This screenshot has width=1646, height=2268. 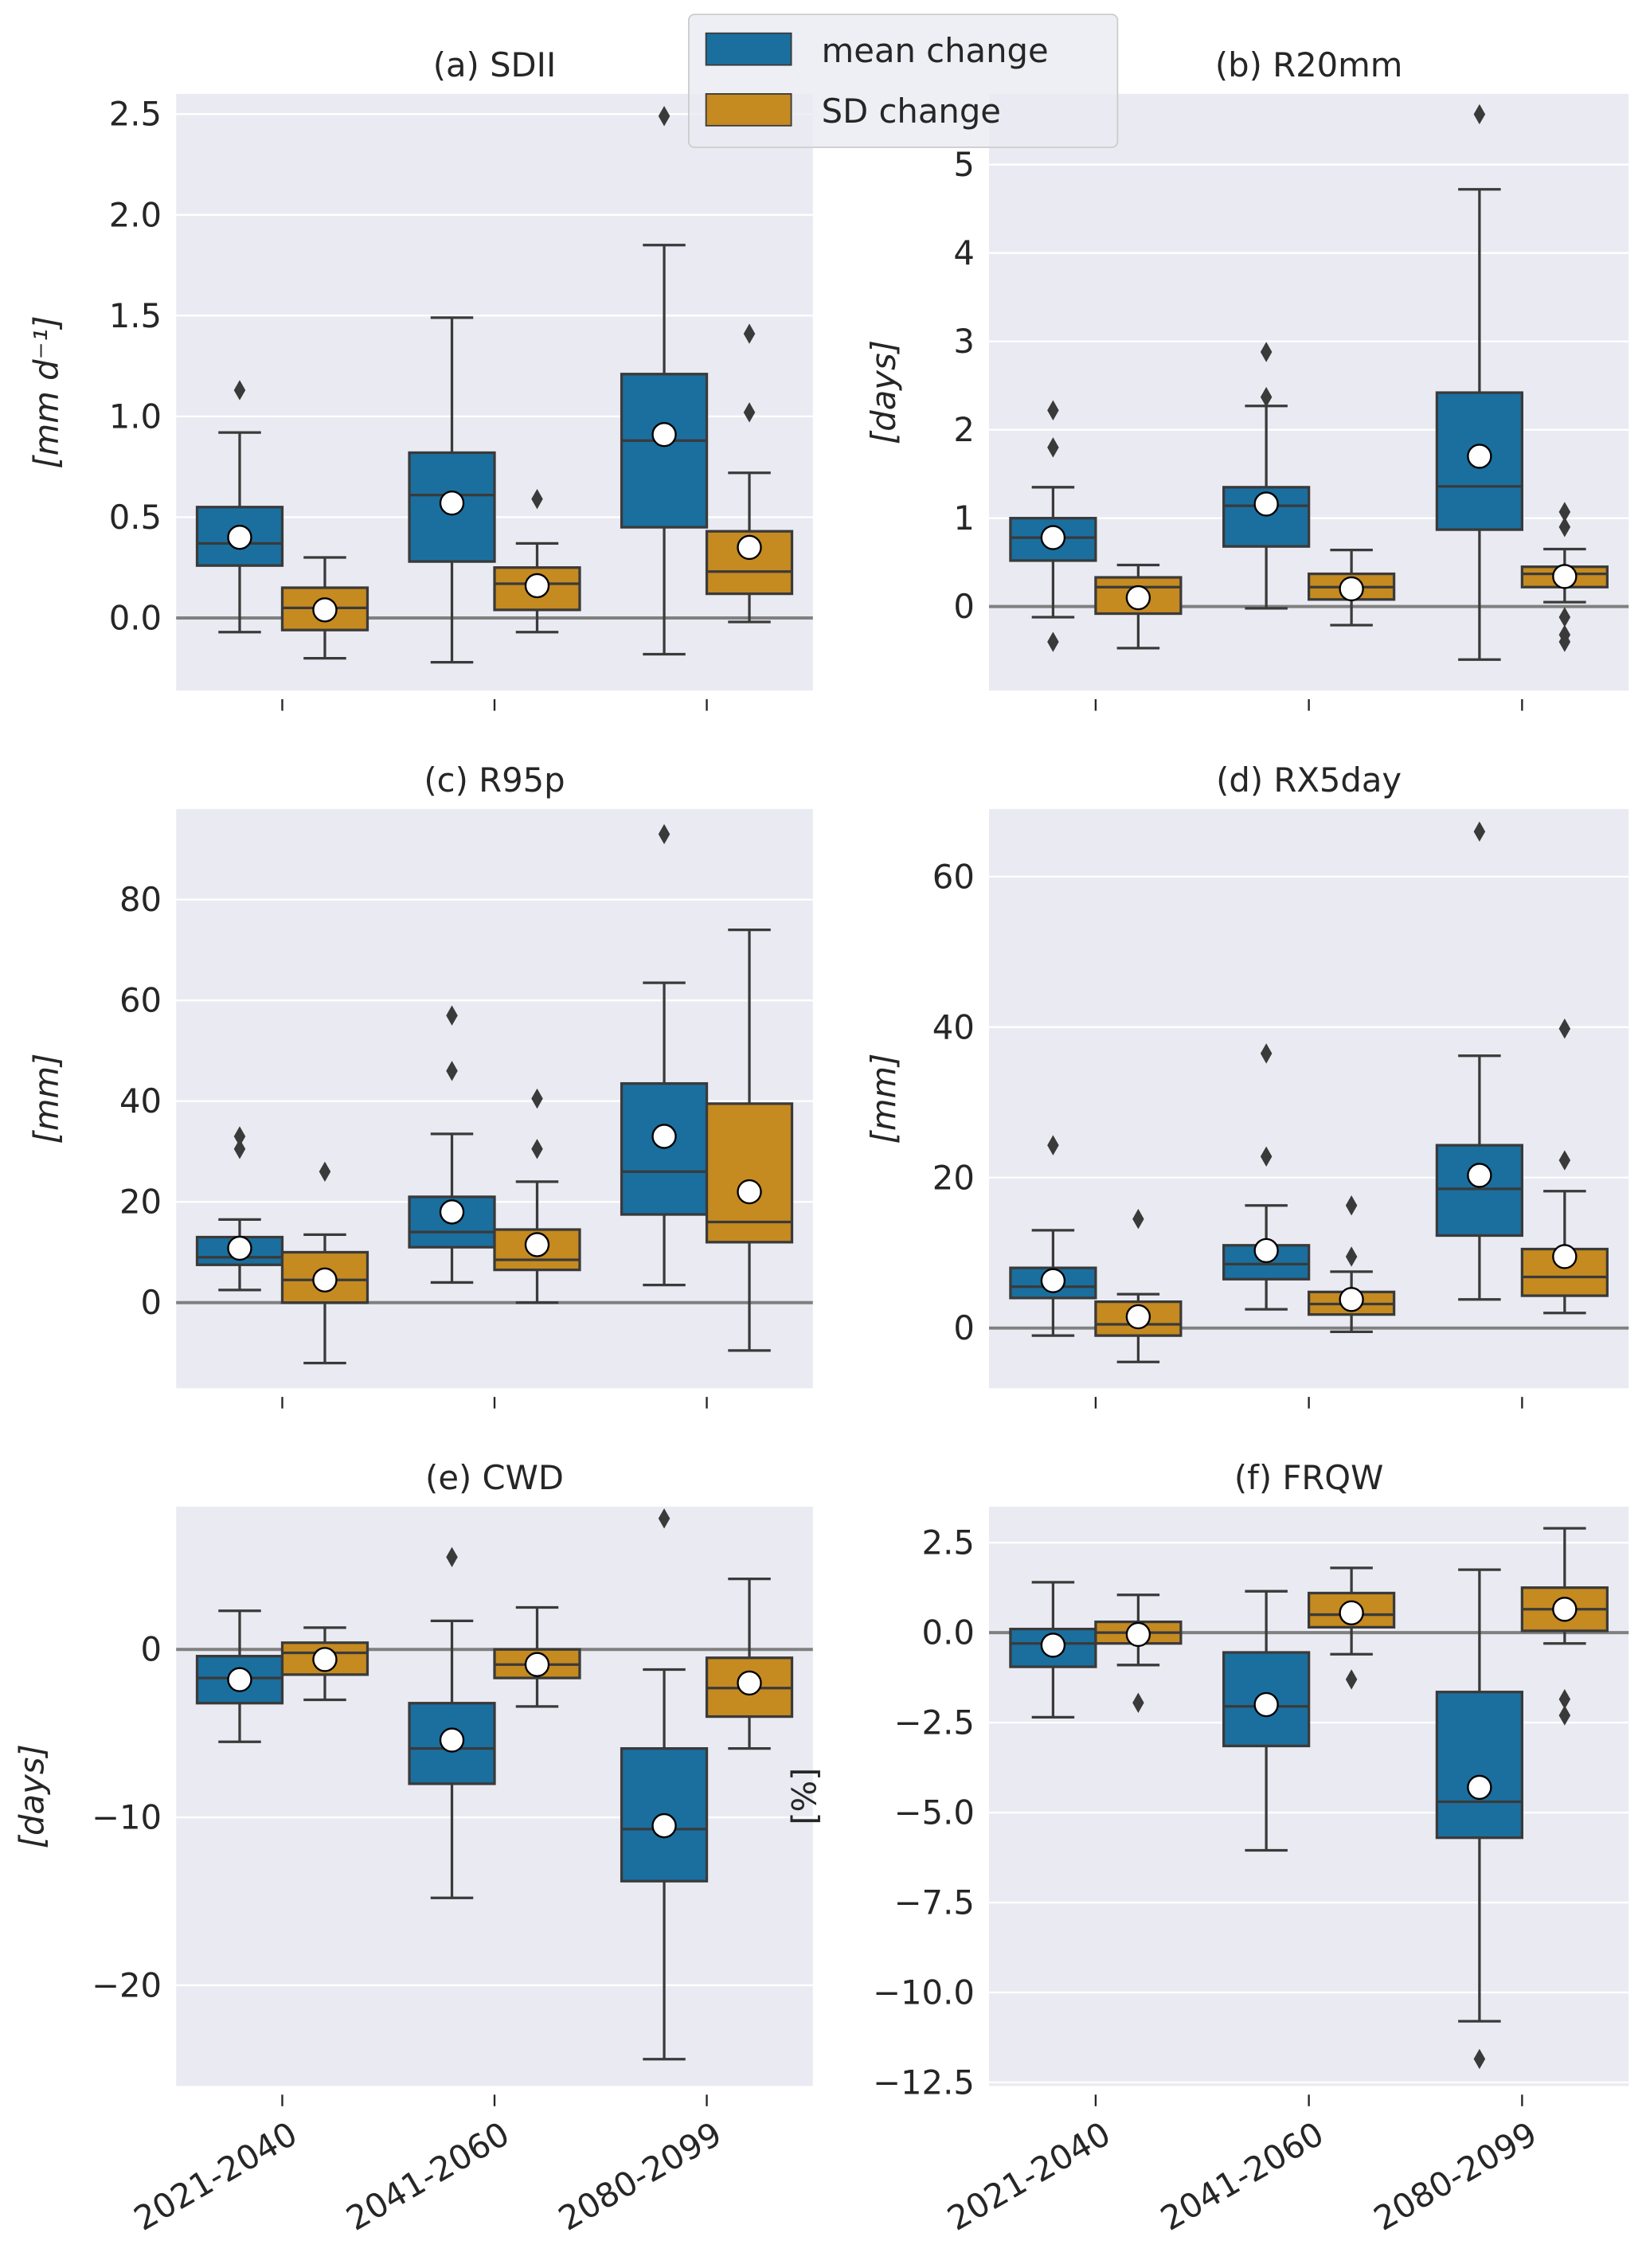 What do you see at coordinates (135, 517) in the screenshot?
I see `y-tick-label: 0.5` at bounding box center [135, 517].